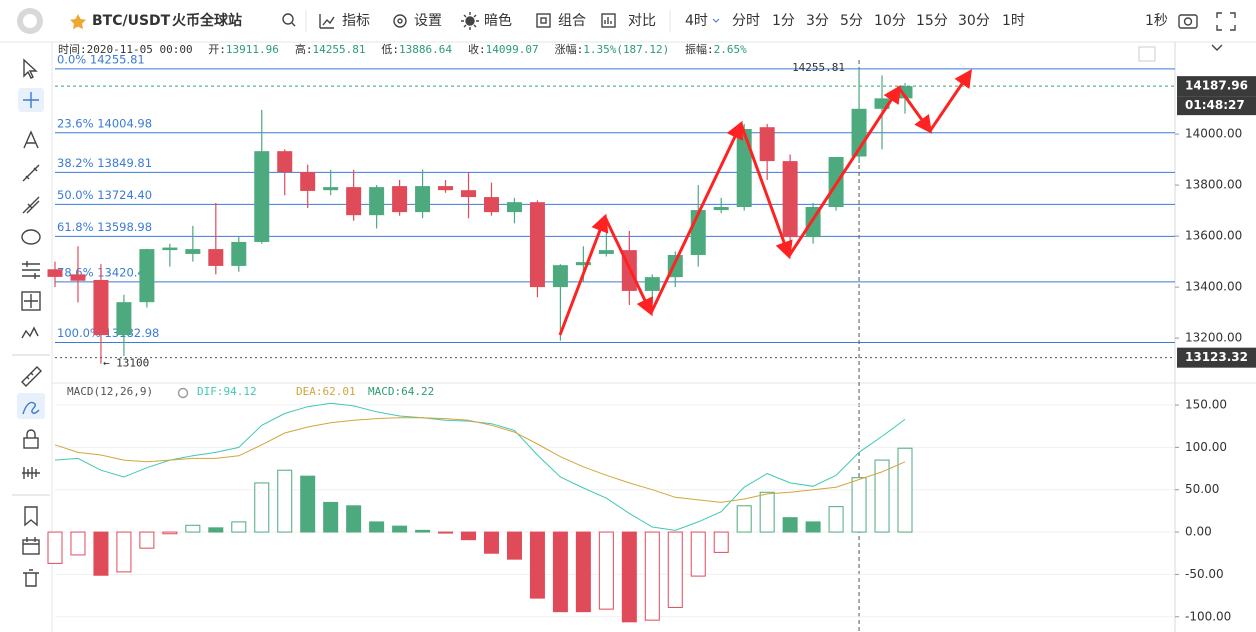 The height and width of the screenshot is (632, 1256). What do you see at coordinates (974, 21) in the screenshot?
I see `interval: 30分` at bounding box center [974, 21].